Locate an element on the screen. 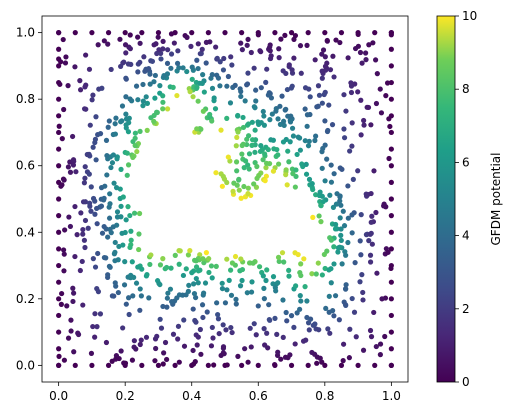  x-tick-label: 0.0 is located at coordinates (58, 396).